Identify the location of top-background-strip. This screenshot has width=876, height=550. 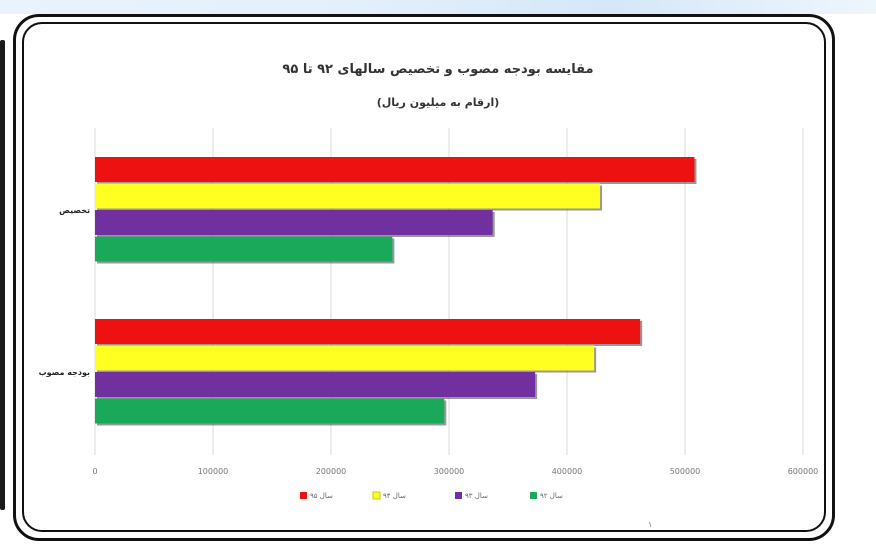
(438, 7).